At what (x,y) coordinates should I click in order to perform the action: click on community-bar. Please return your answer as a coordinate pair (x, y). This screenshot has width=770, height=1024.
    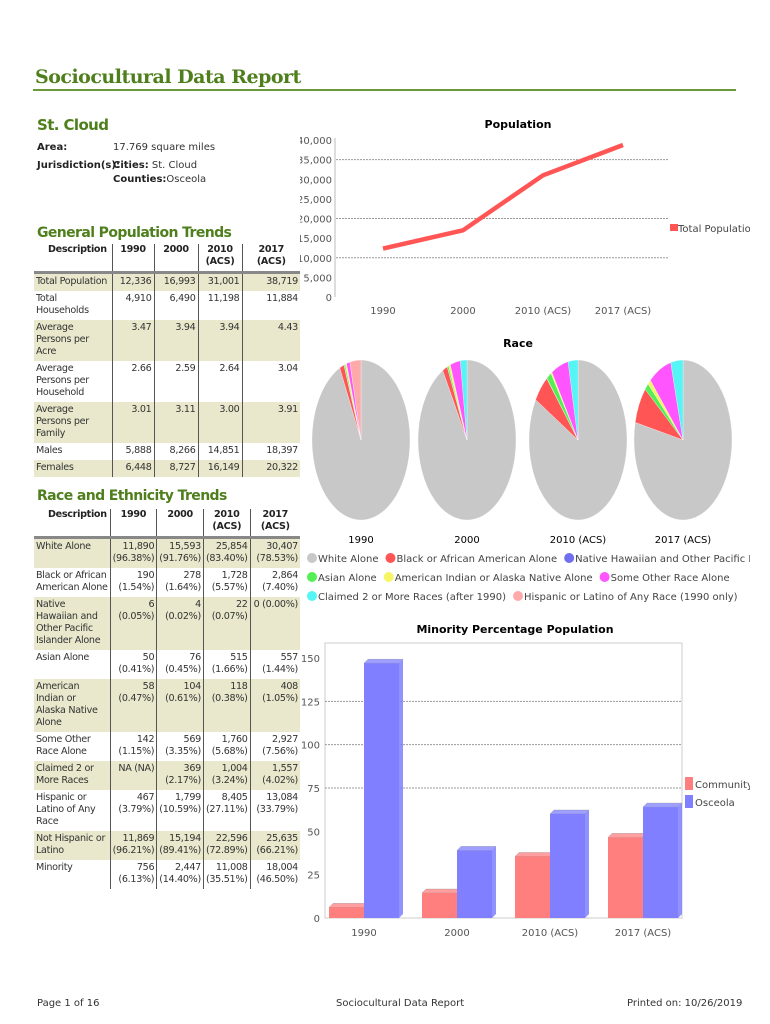
    Looking at the image, I should click on (625, 877).